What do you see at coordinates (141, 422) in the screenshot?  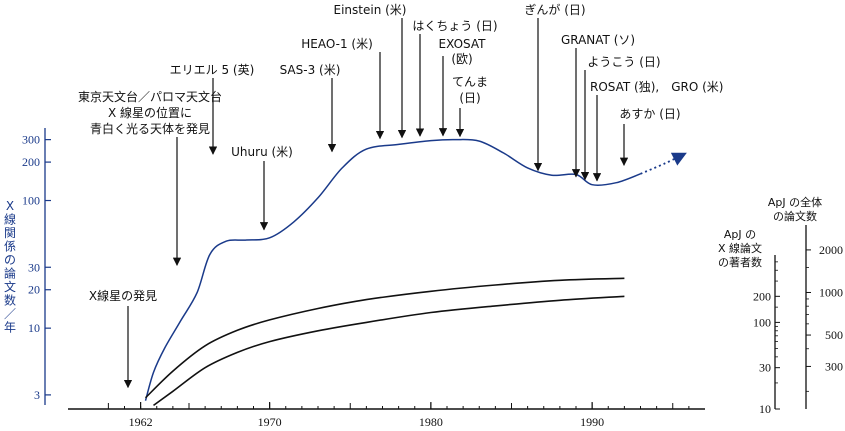 I see `x-tick-label: 1962` at bounding box center [141, 422].